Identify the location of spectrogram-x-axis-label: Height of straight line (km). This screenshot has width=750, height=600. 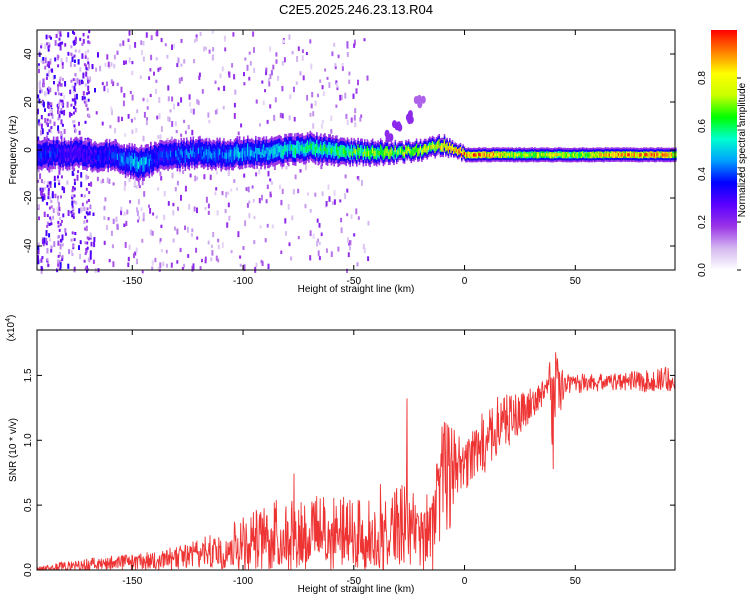
(356, 289).